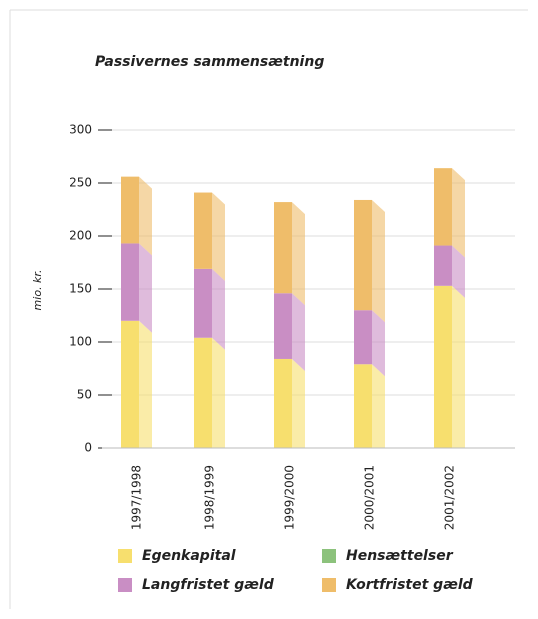 Image resolution: width=538 pixels, height=619 pixels. Describe the element at coordinates (450, 497) in the screenshot. I see `x-tick-label: 2001/2002` at that location.